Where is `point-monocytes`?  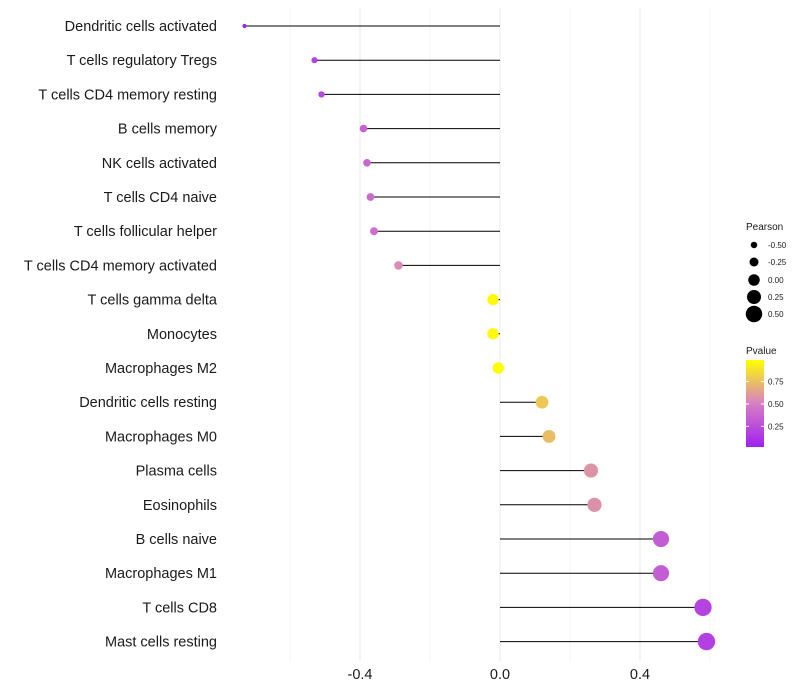 point-monocytes is located at coordinates (493, 334).